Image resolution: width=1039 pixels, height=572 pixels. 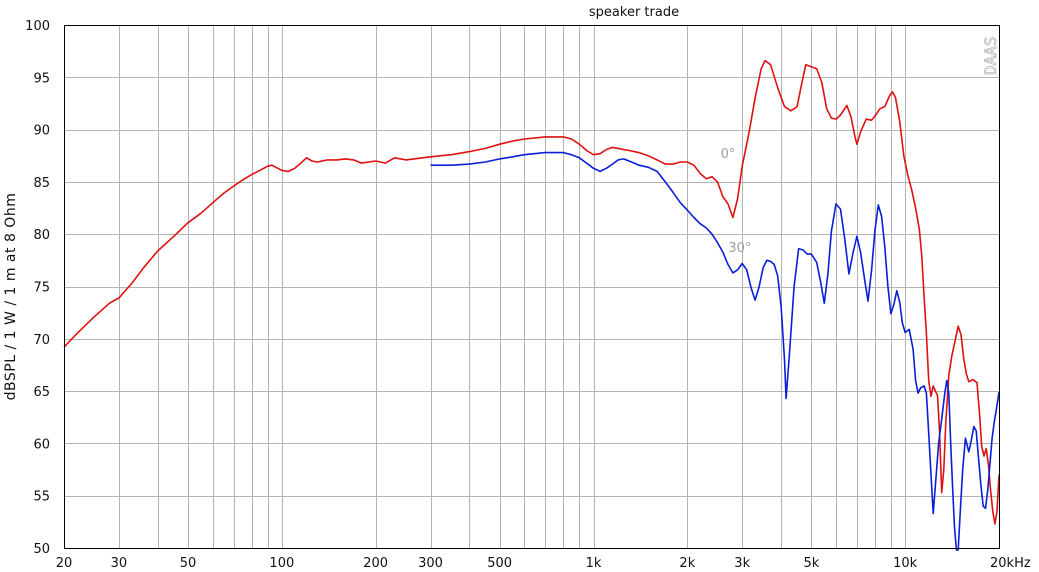 I want to click on x-tick-label: 200, so click(x=375, y=563).